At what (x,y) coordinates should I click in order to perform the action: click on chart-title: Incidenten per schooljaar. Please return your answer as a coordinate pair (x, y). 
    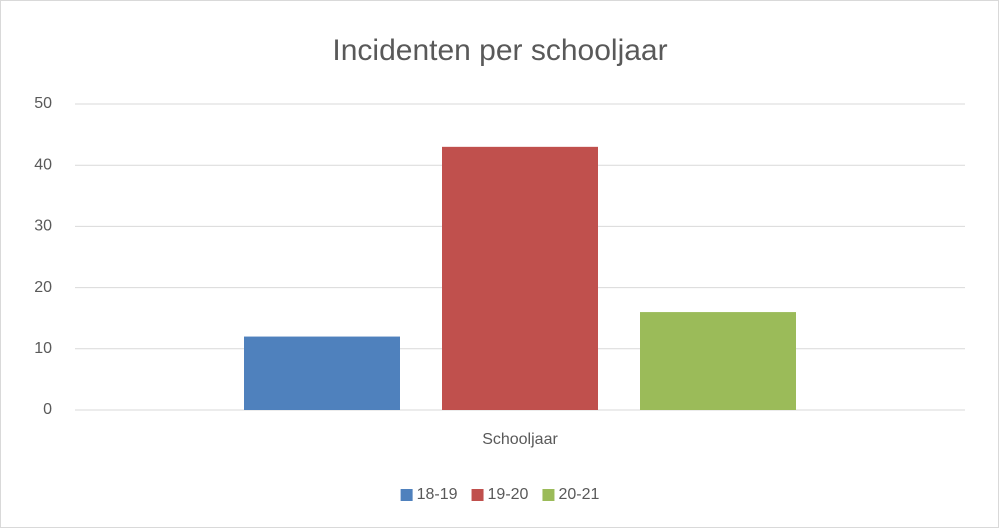
    Looking at the image, I should click on (499, 50).